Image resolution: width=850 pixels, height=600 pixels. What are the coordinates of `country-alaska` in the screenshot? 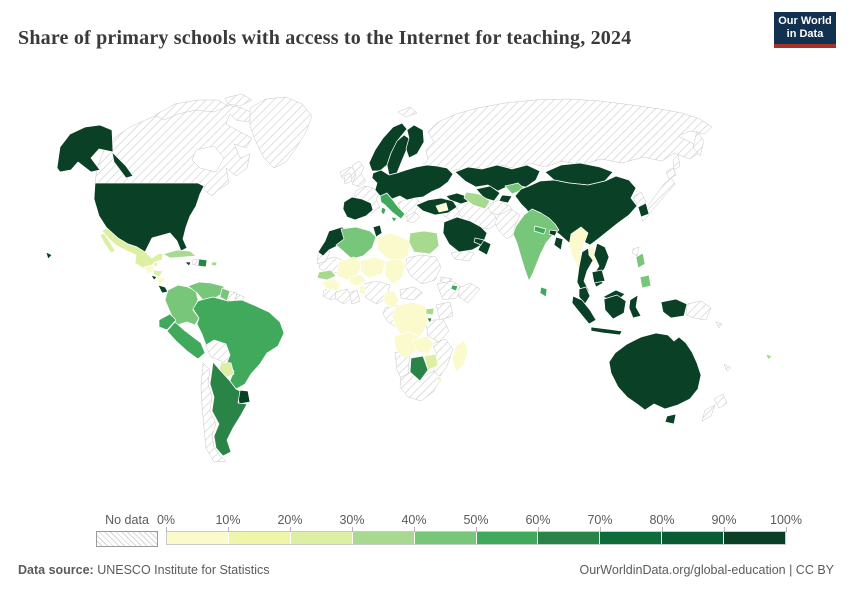 It's located at (85, 148).